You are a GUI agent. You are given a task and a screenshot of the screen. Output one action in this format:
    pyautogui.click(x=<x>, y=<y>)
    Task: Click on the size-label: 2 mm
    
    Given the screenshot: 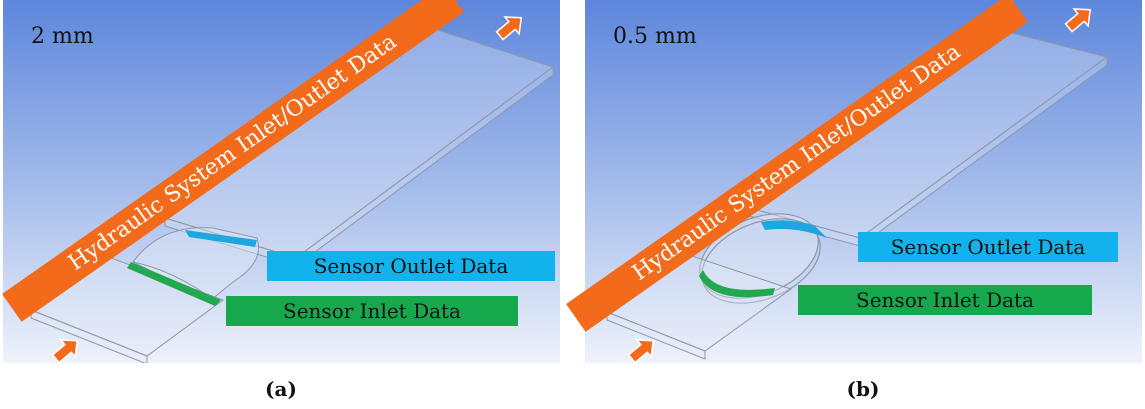 What is the action you would take?
    pyautogui.click(x=62, y=36)
    